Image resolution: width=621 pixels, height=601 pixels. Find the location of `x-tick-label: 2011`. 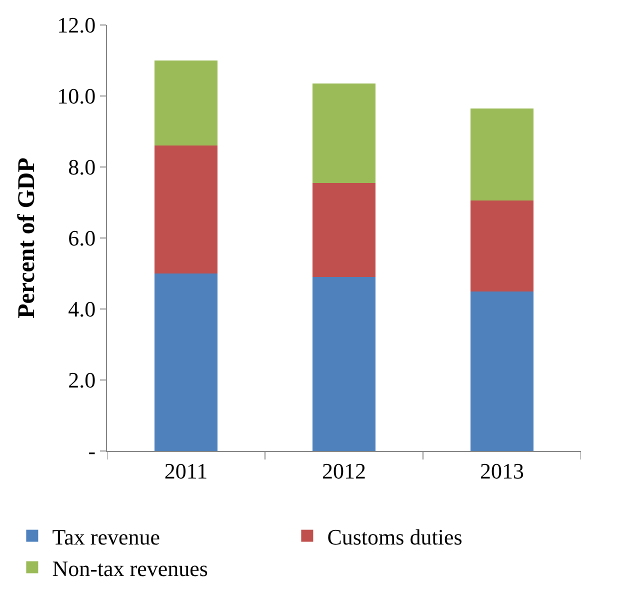

x-tick-label: 2011 is located at coordinates (186, 471).